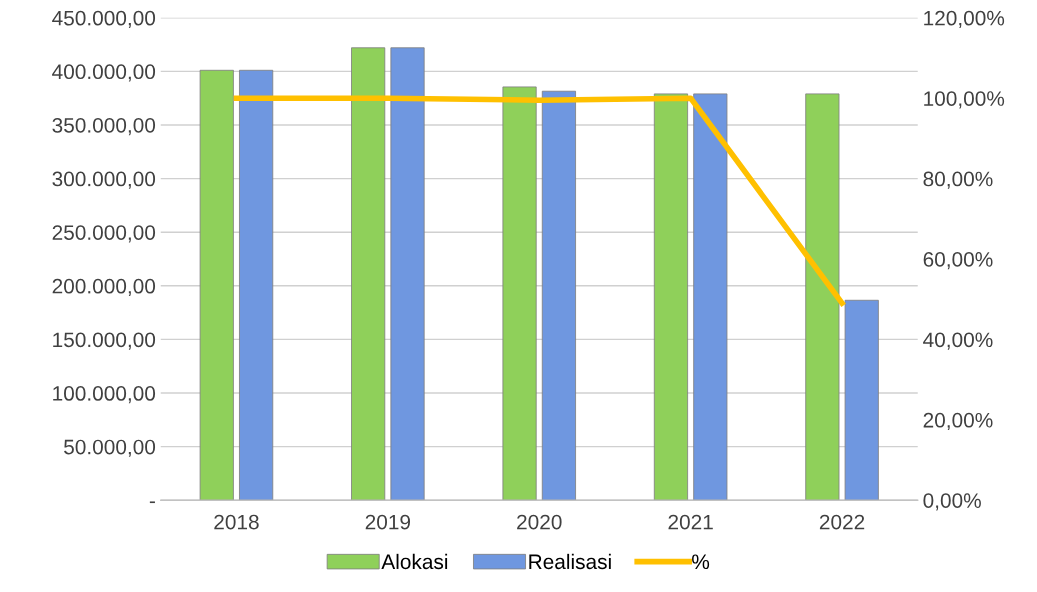  Describe the element at coordinates (570, 561) in the screenshot. I see `legend-label: Realisasi` at that location.